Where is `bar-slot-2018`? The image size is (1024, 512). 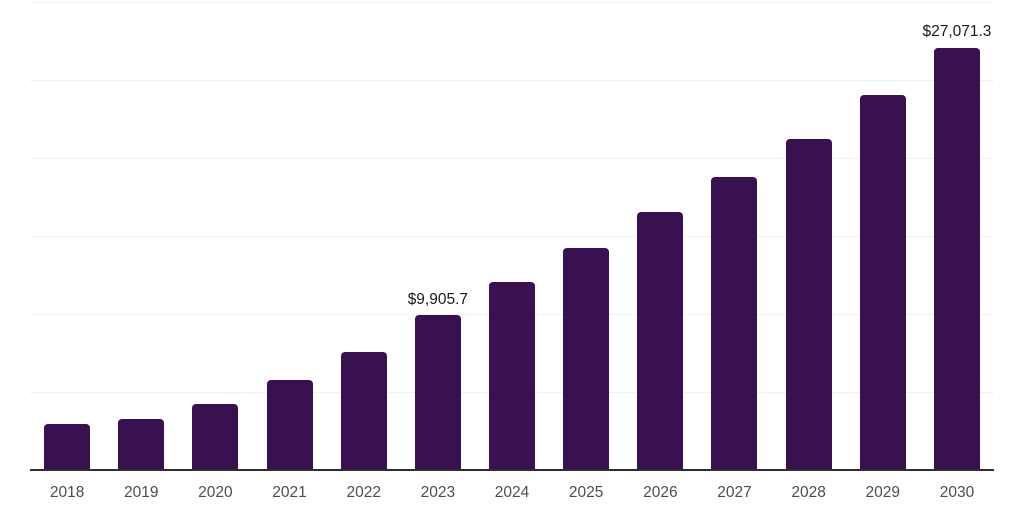 bar-slot-2018 is located at coordinates (67, 236).